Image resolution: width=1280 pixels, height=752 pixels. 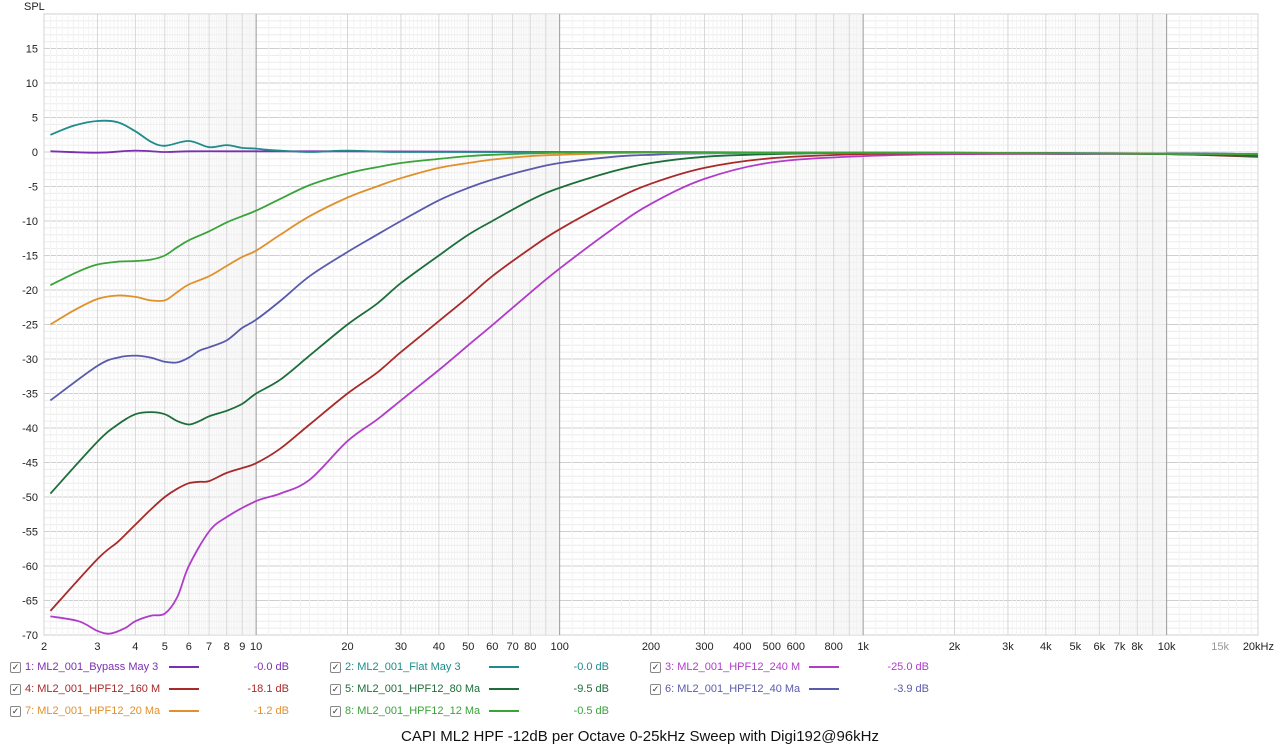 What do you see at coordinates (92, 667) in the screenshot?
I see `legend-series-name: 1: ML2_001_Bypass May 3` at bounding box center [92, 667].